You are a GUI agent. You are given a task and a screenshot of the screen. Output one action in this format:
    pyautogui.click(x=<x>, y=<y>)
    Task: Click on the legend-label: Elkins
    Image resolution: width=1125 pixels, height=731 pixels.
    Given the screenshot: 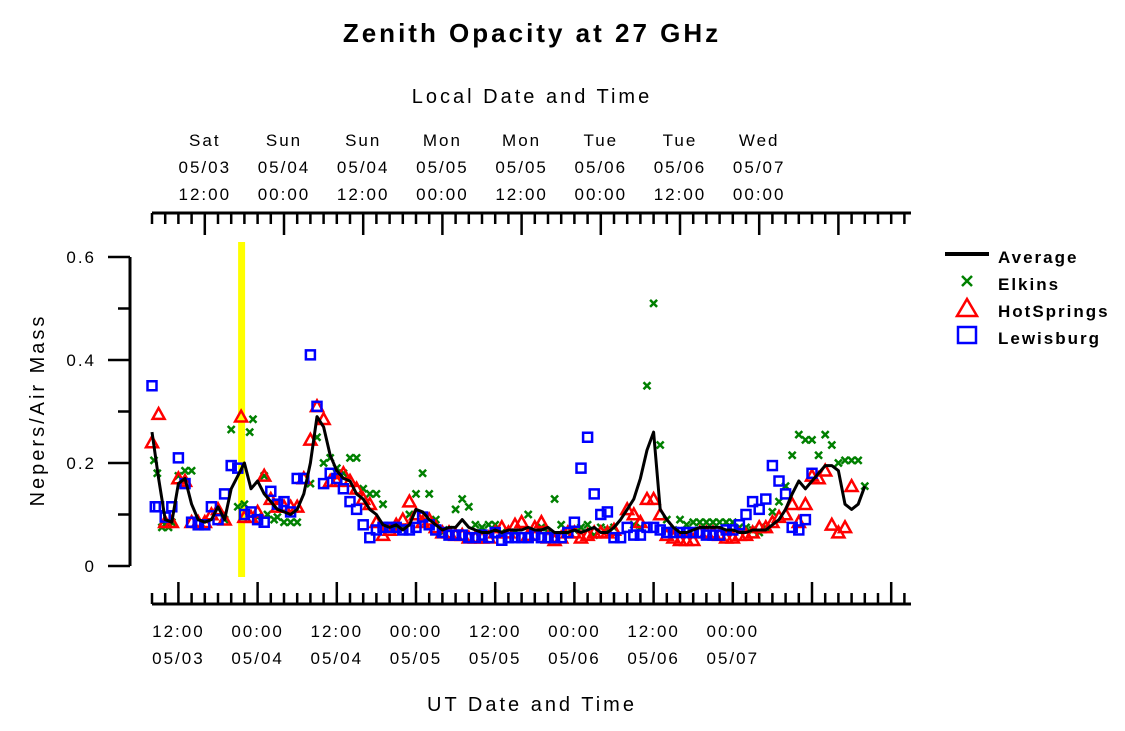 What is the action you would take?
    pyautogui.click(x=1029, y=284)
    